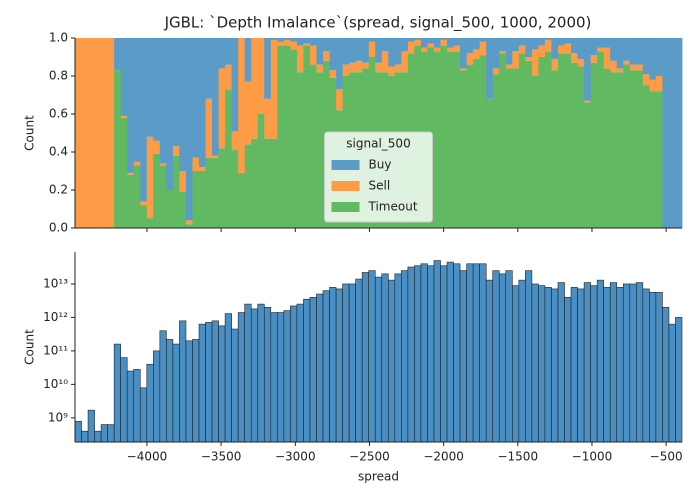 This screenshot has height=500, width=700. What do you see at coordinates (147, 457) in the screenshot?
I see `x-tick-label: −4000` at bounding box center [147, 457].